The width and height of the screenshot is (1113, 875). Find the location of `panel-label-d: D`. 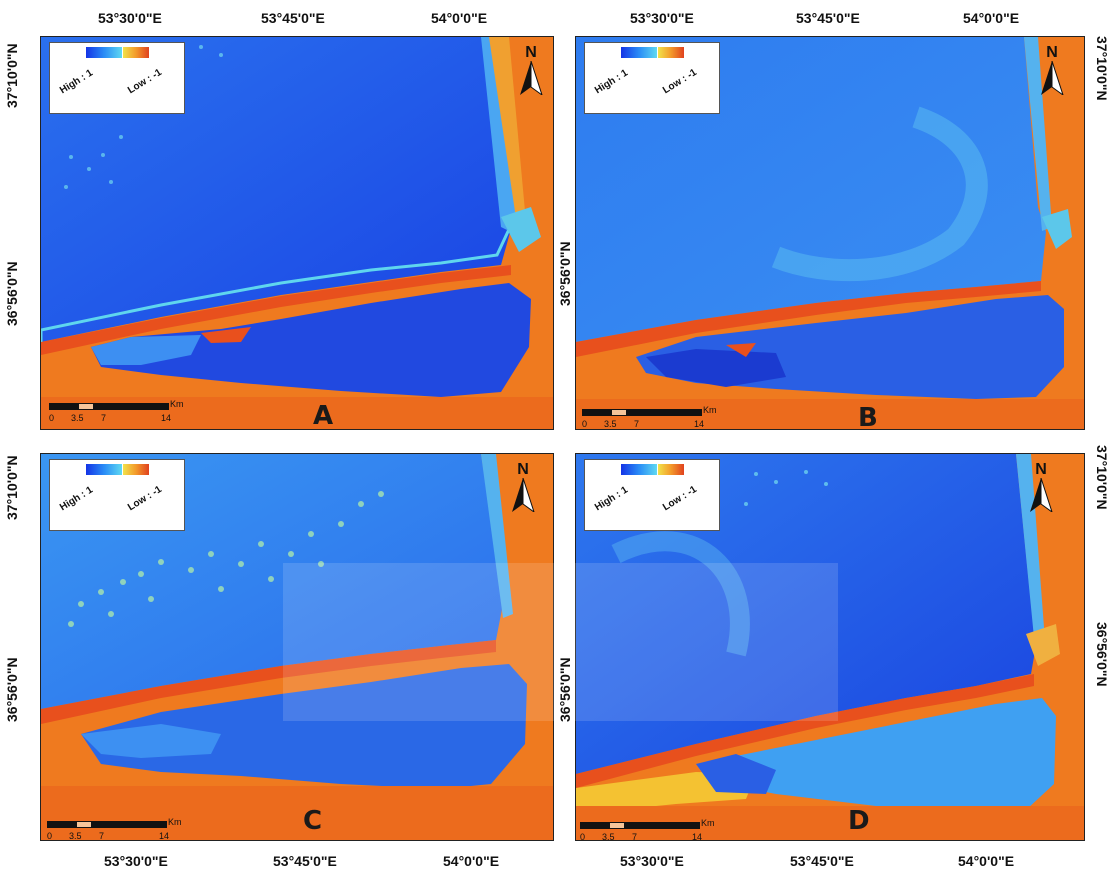

panel-label-d: D is located at coordinates (859, 821).